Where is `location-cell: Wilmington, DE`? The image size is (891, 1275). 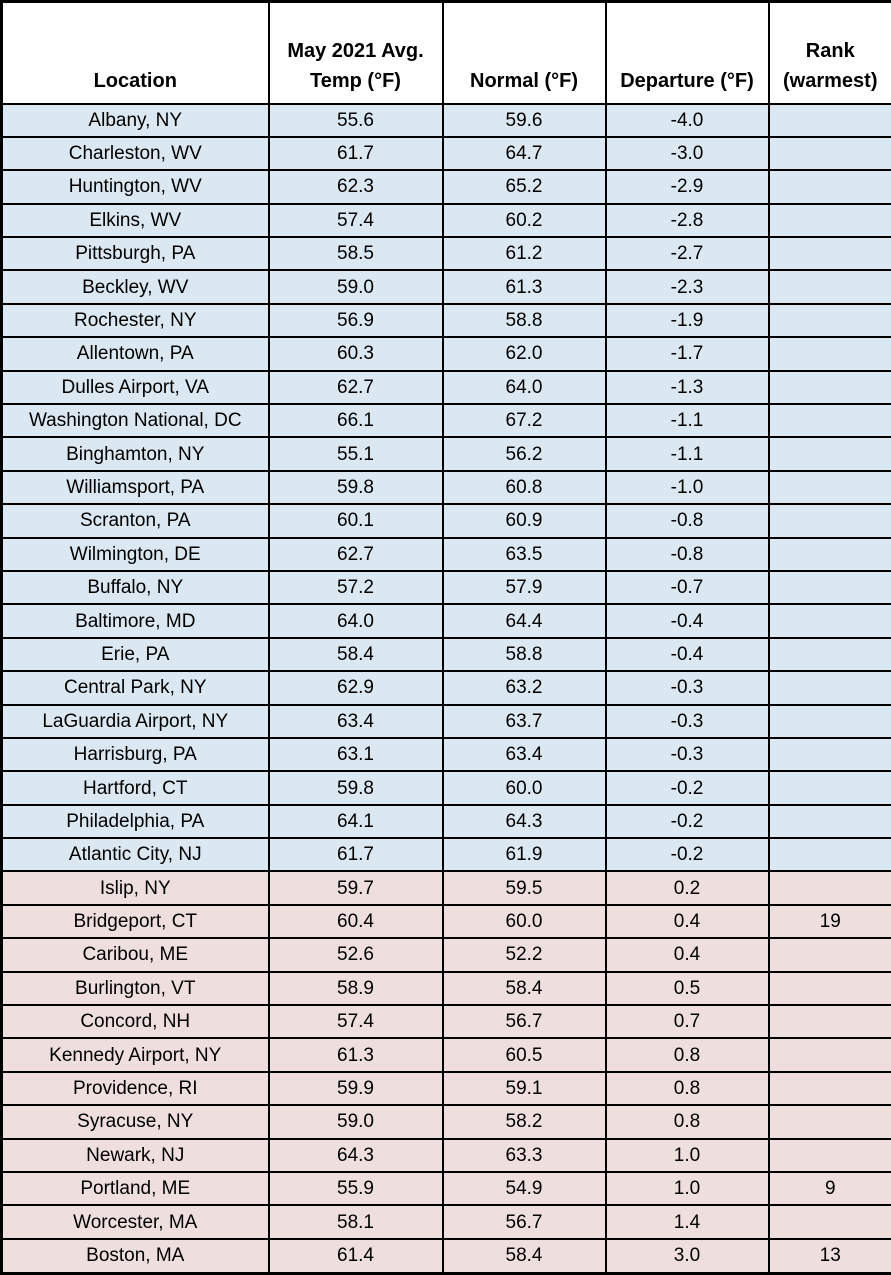 location-cell: Wilmington, DE is located at coordinates (135, 554).